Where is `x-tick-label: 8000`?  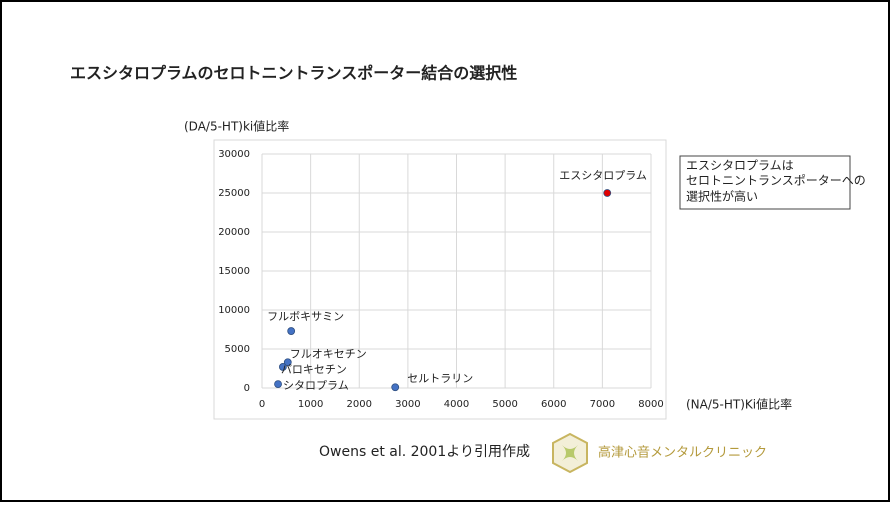
x-tick-label: 8000 is located at coordinates (650, 404).